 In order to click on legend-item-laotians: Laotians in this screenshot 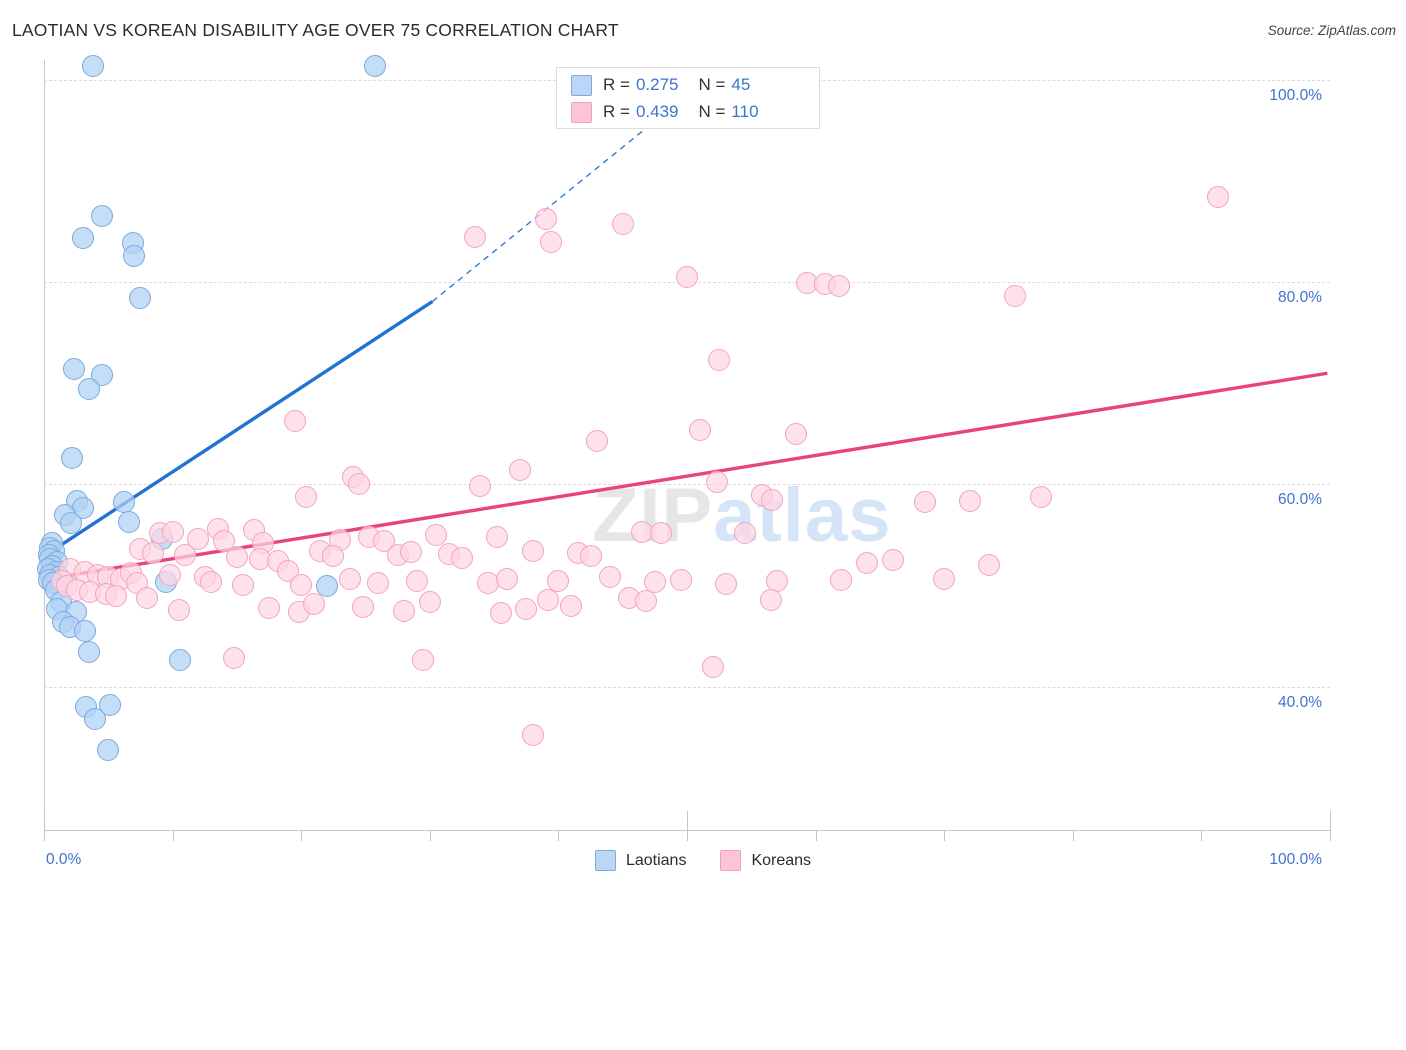, I will do `click(640, 860)`.